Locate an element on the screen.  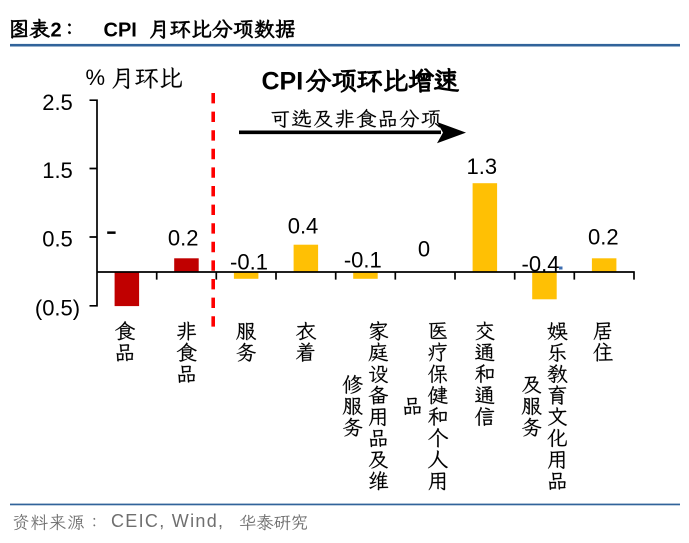
svg-text: 1.5 is located at coordinates (57, 170).